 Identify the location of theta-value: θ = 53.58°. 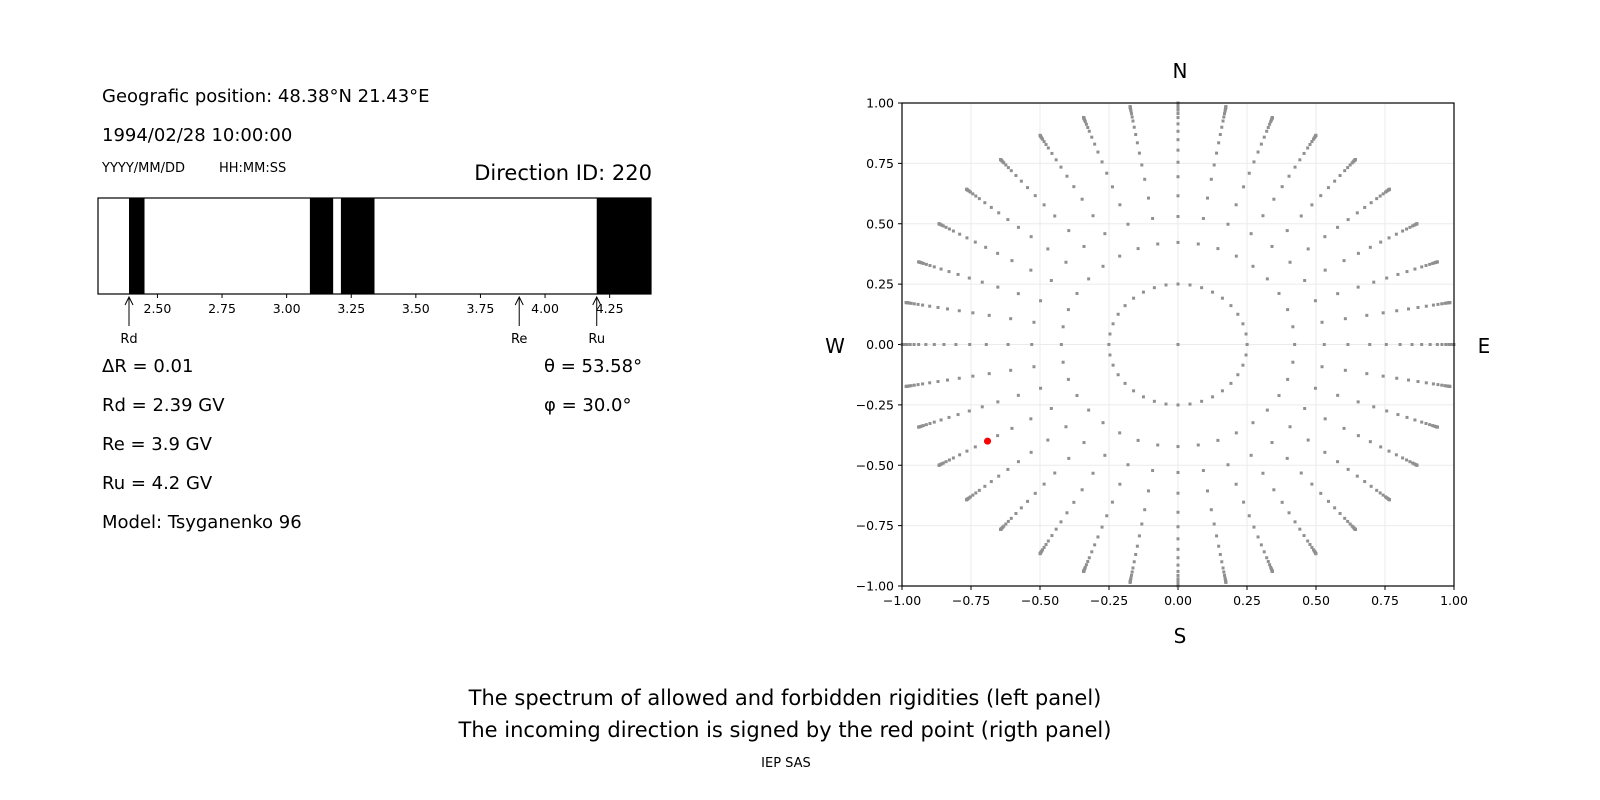
(593, 366).